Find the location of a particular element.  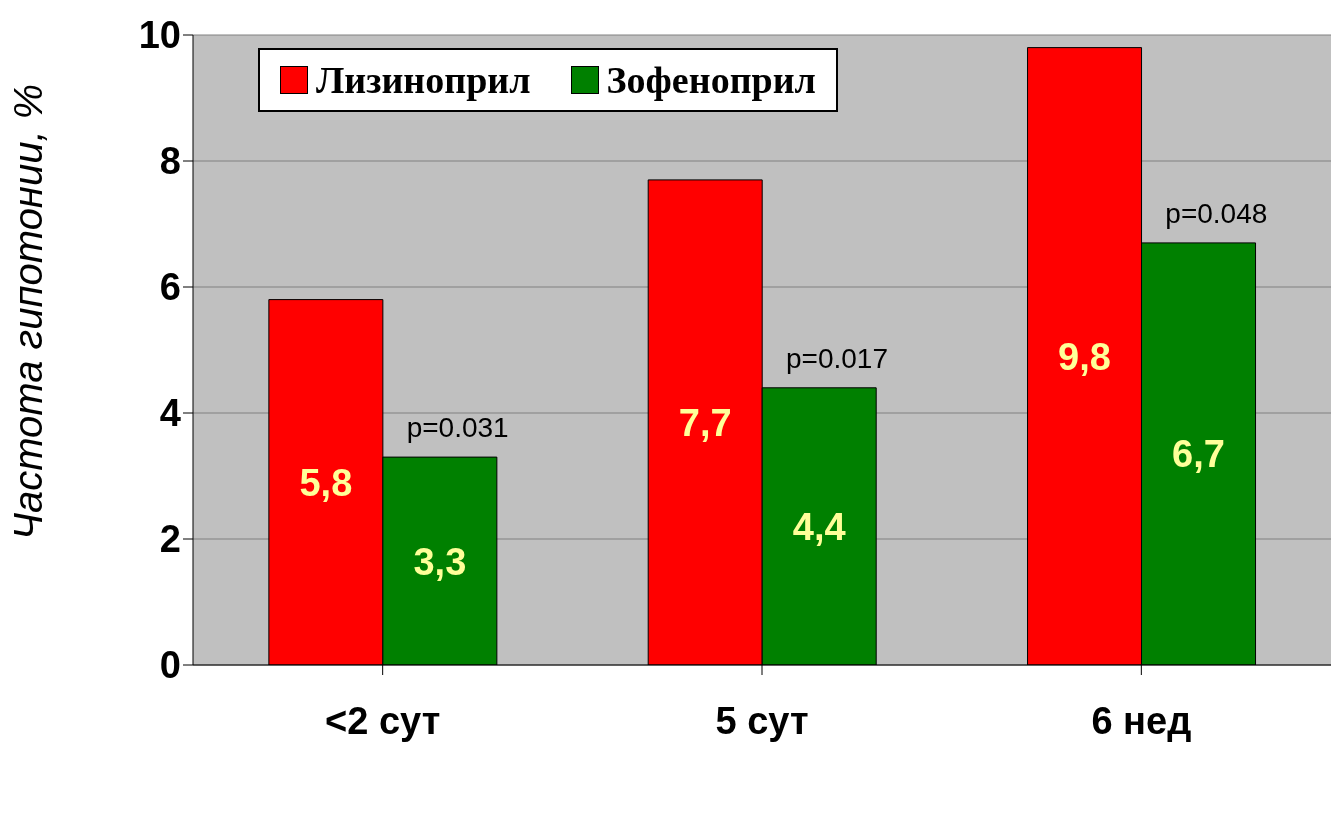

legend-label: Лизиноприл is located at coordinates (423, 80).